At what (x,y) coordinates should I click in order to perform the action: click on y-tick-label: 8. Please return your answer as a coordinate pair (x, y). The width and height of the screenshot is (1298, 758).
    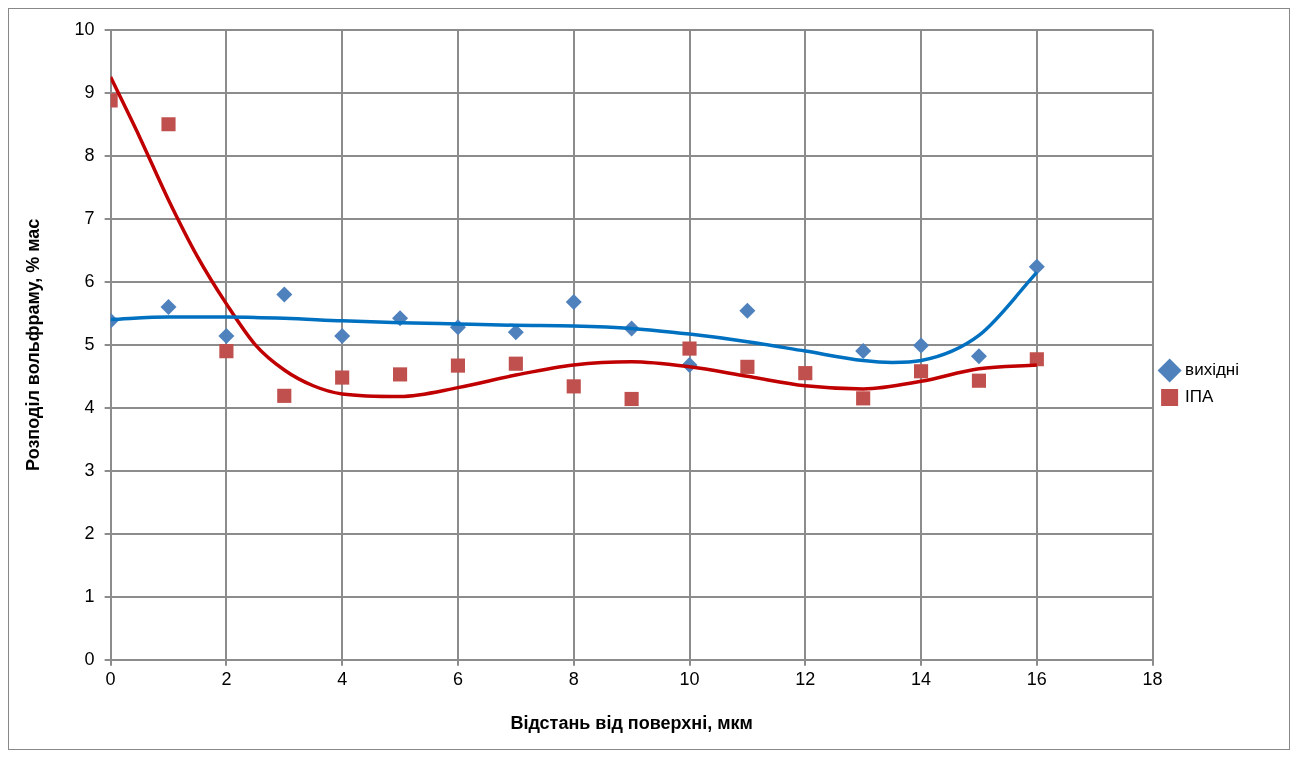
    Looking at the image, I should click on (89, 154).